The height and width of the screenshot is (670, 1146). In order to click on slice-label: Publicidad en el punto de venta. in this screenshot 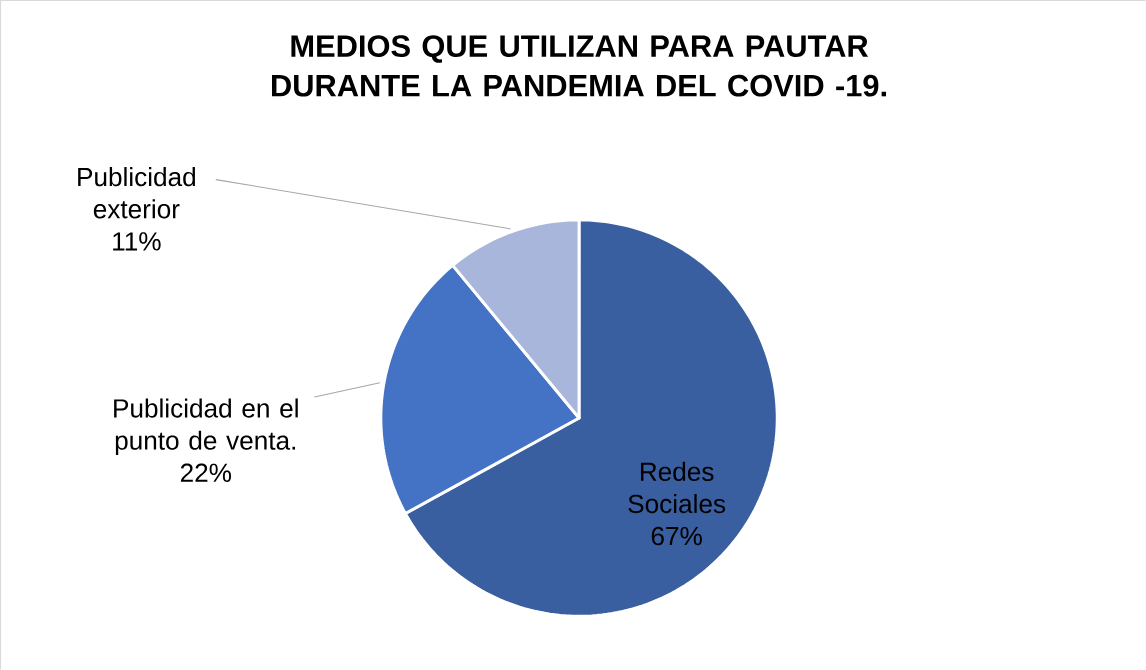, I will do `click(206, 426)`.